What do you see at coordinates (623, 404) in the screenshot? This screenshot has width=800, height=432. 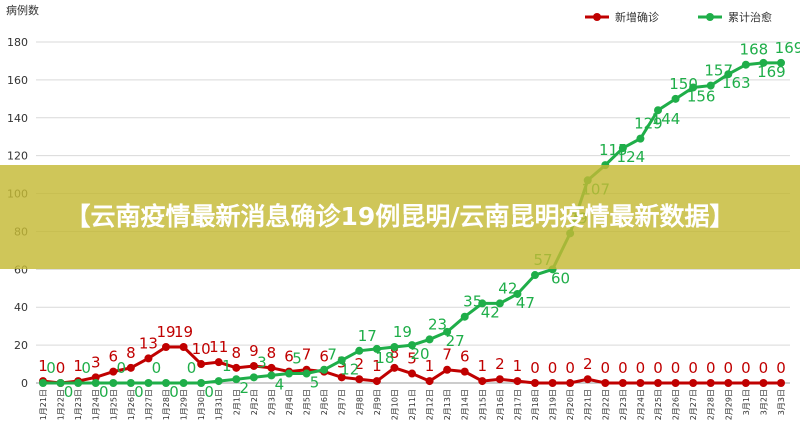 I see `x-tick-label: 2月23日` at bounding box center [623, 404].